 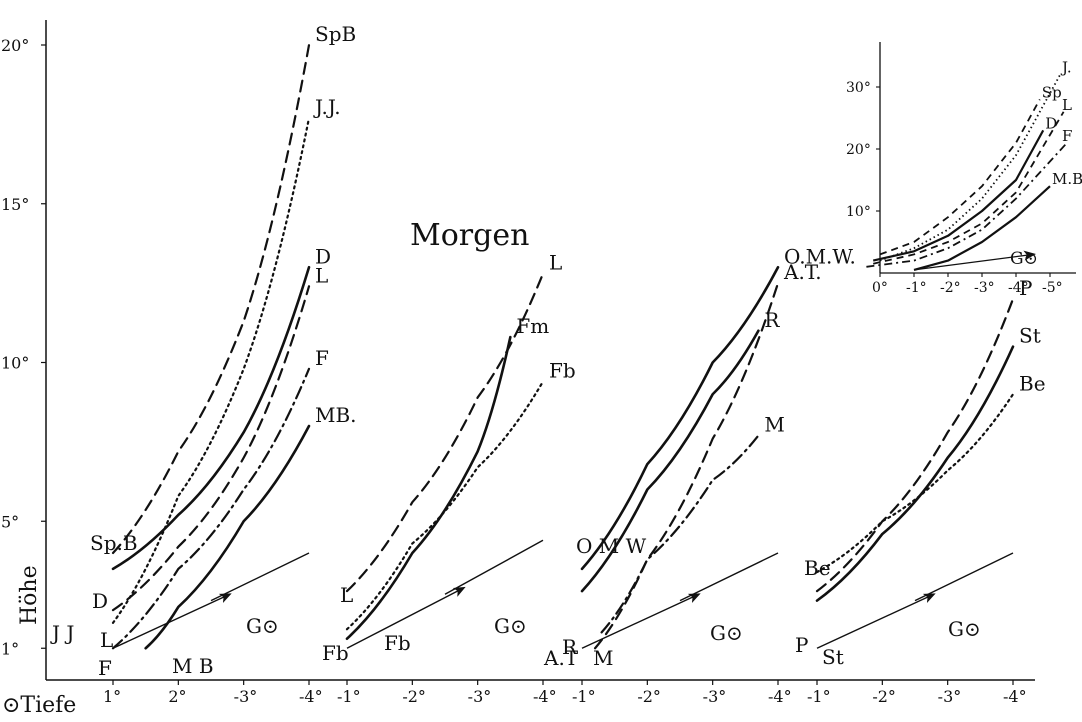 What do you see at coordinates (833, 657) in the screenshot?
I see `start-label-st-4: St` at bounding box center [833, 657].